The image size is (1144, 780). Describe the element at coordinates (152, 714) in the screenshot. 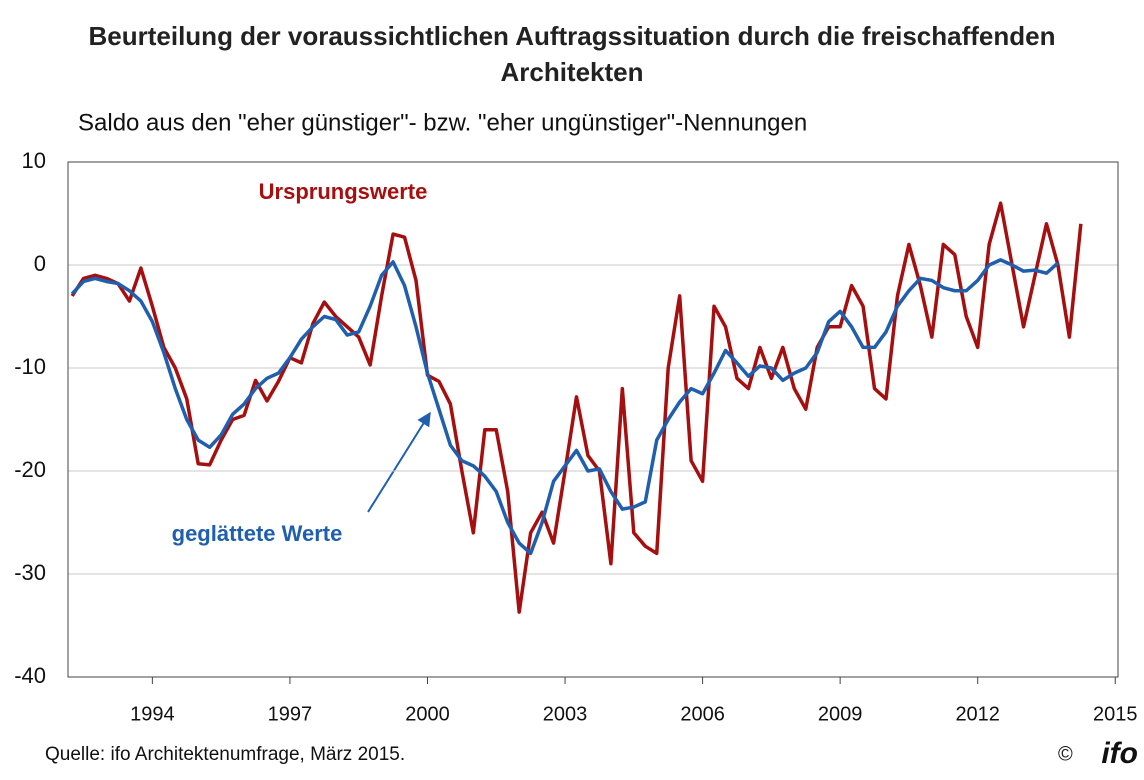

I see `x-tick-label: 1994` at that location.